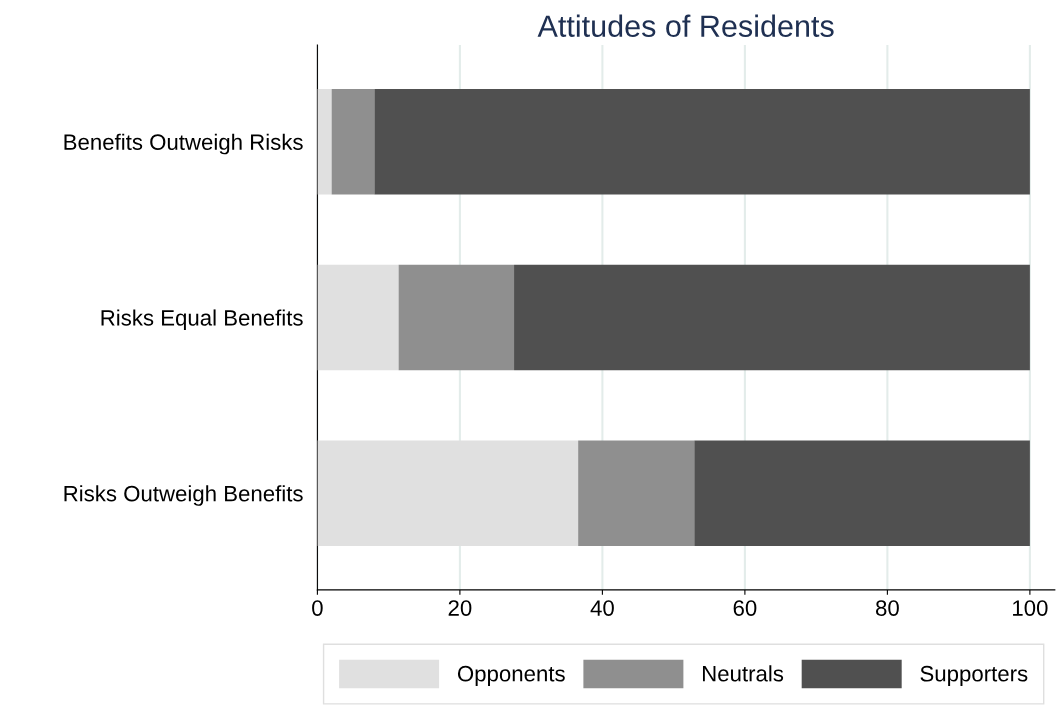  What do you see at coordinates (460, 608) in the screenshot?
I see `x-tick-label: 20` at bounding box center [460, 608].